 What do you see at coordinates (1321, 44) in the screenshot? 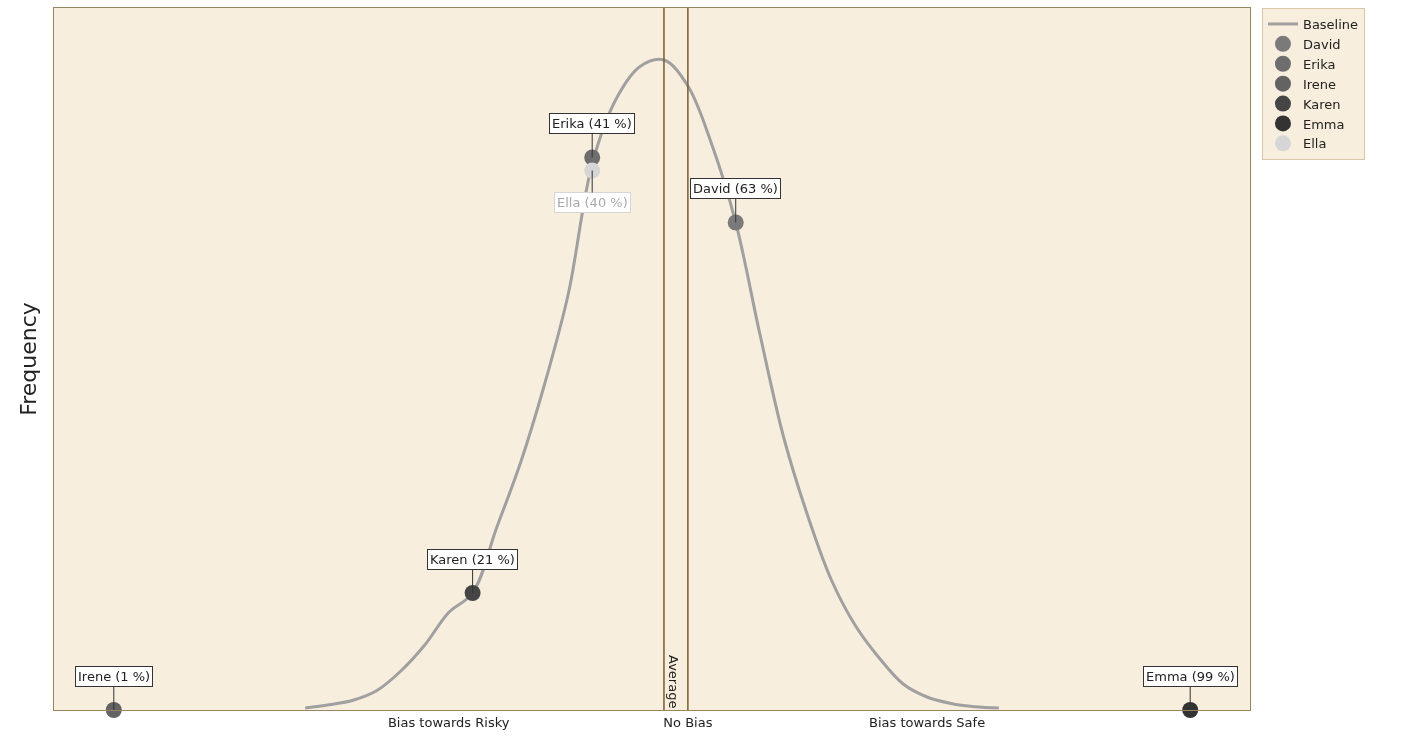
I see `legend-label: David` at bounding box center [1321, 44].